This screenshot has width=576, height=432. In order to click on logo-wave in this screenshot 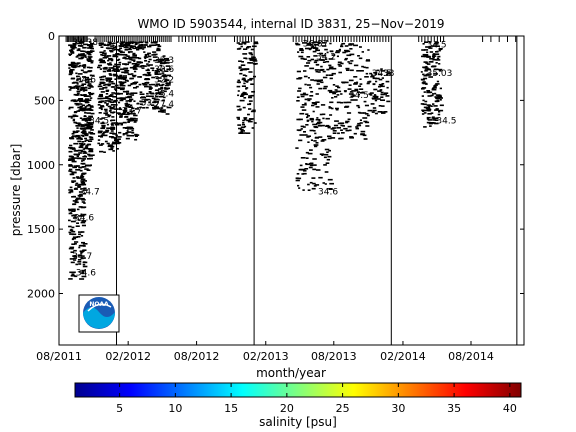, I will do `click(99, 318)`.